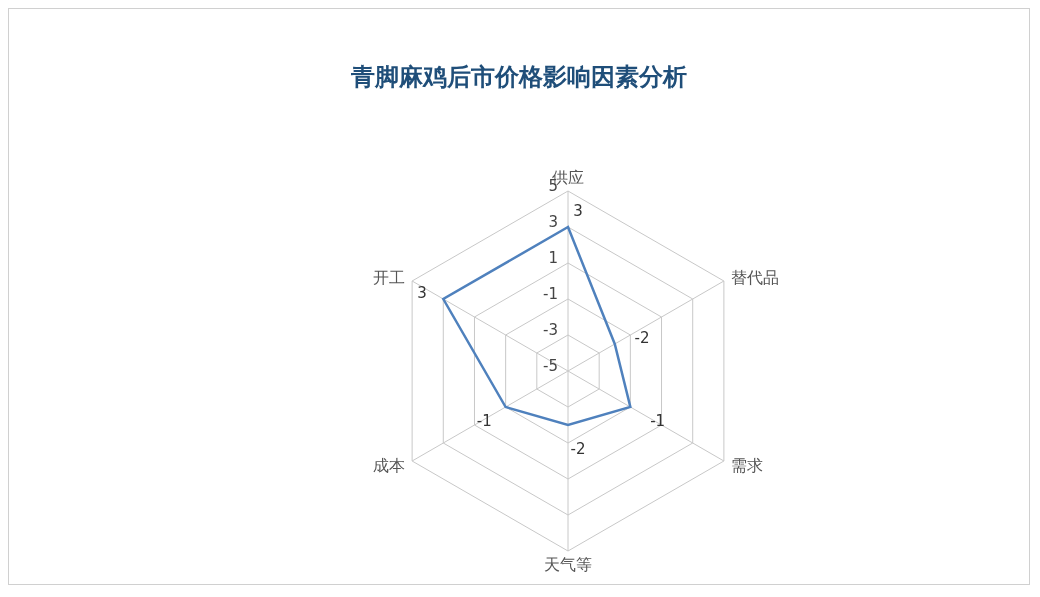 The width and height of the screenshot is (1040, 597). I want to click on y-tick-label: -5, so click(550, 366).